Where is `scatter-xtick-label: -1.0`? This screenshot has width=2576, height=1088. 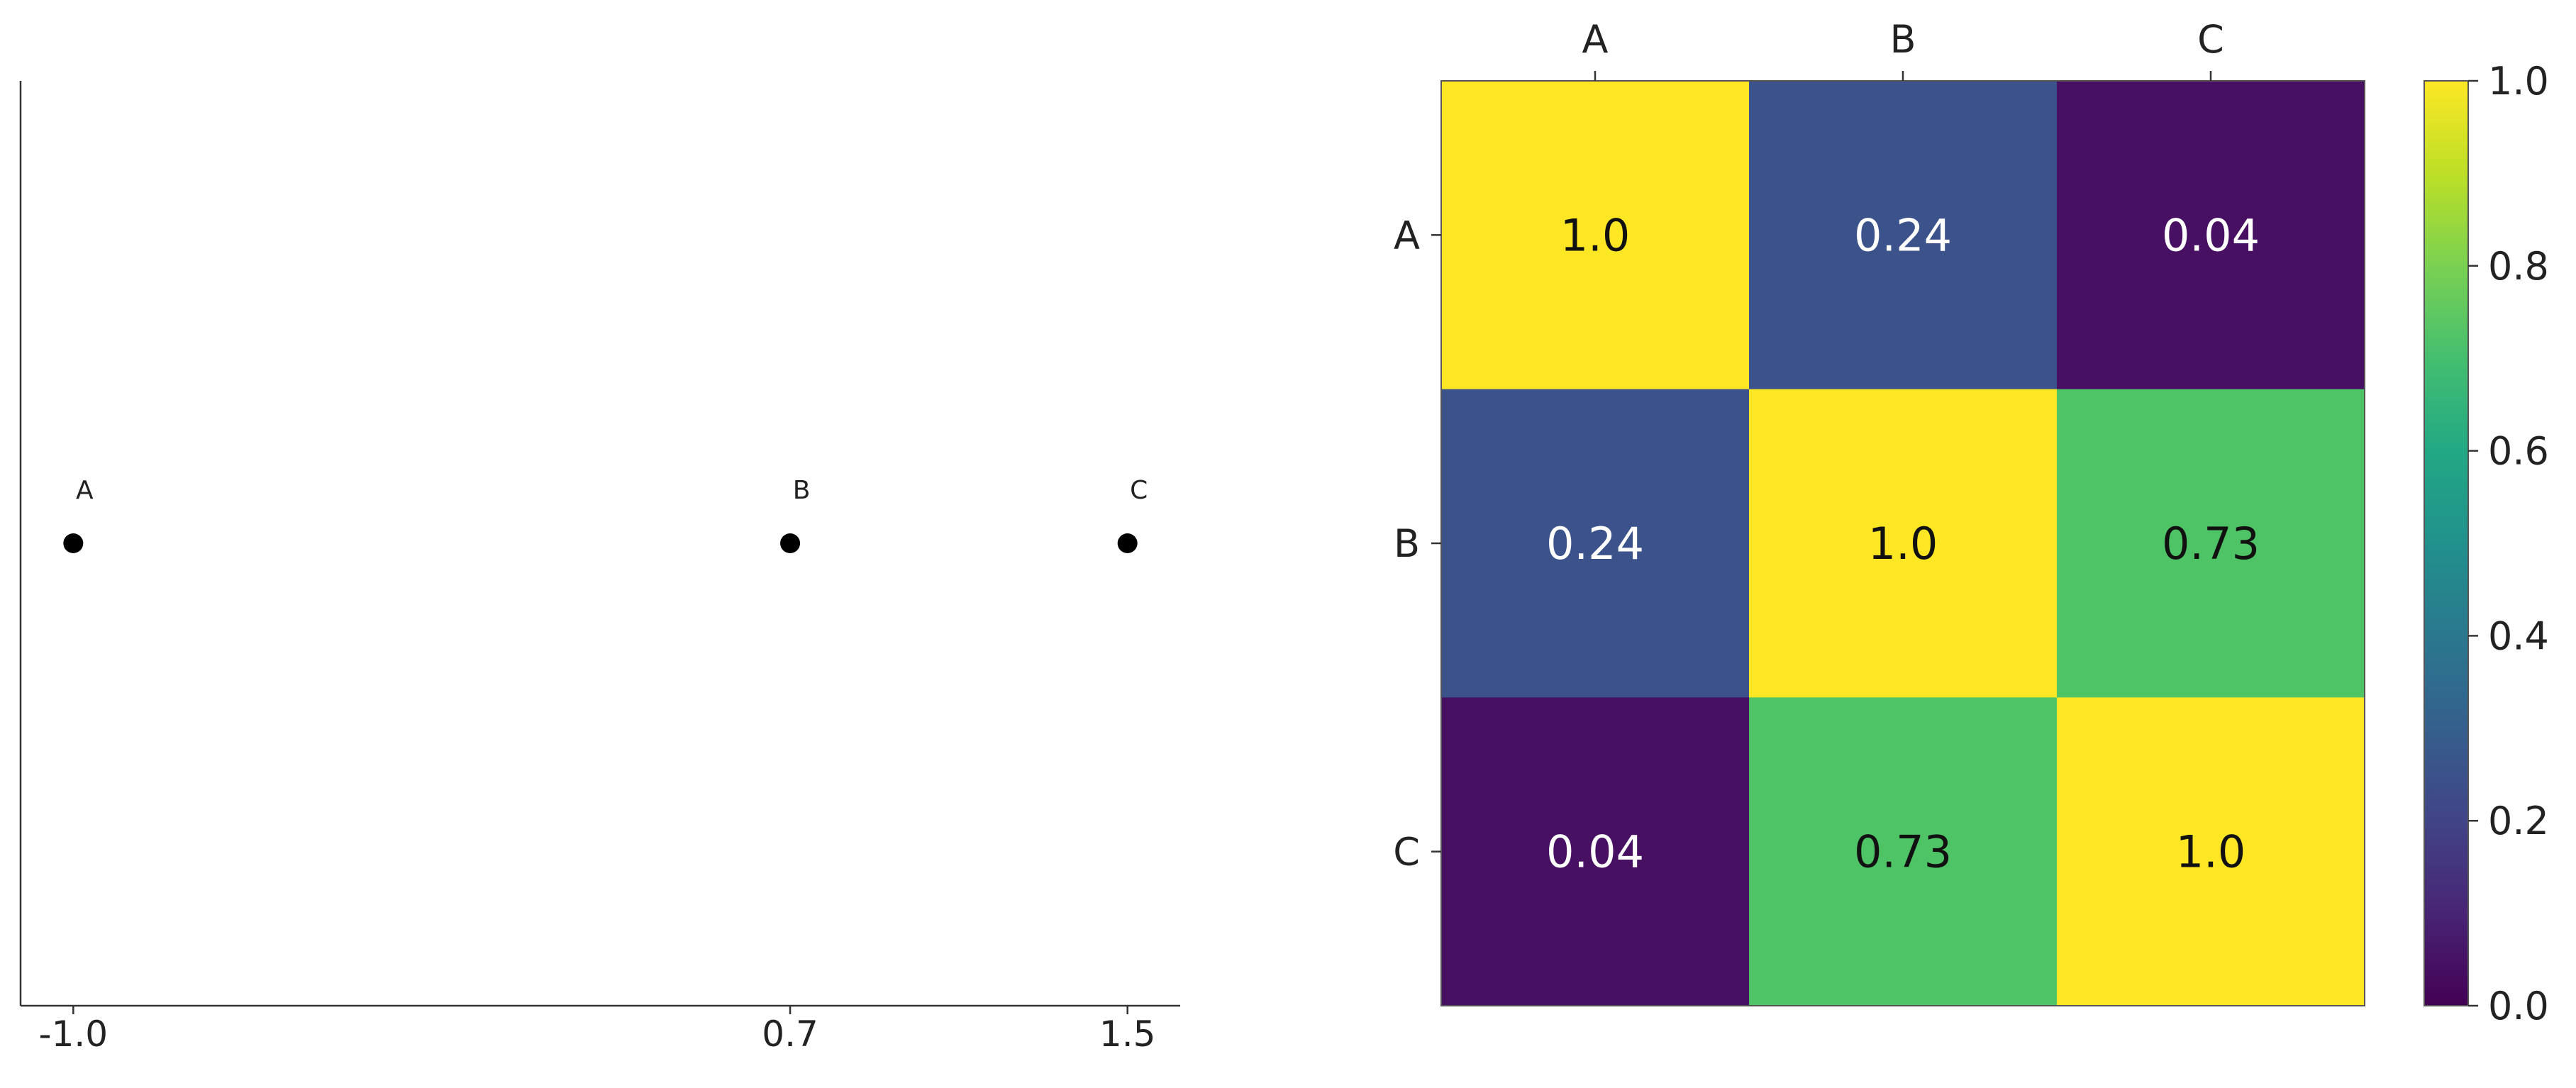 scatter-xtick-label: -1.0 is located at coordinates (74, 1035).